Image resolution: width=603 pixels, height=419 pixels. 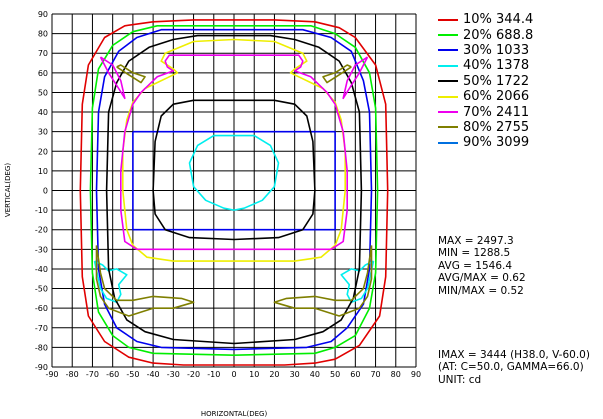 What do you see at coordinates (43, 14) in the screenshot?
I see `y-tick-label: 90` at bounding box center [43, 14].